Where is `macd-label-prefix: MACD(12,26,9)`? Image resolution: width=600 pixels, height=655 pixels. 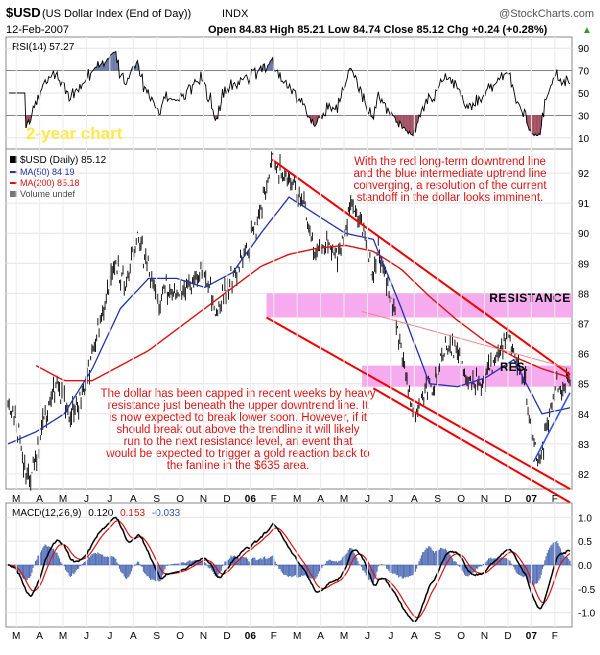 macd-label-prefix: MACD(12,26,9) is located at coordinates (46, 513).